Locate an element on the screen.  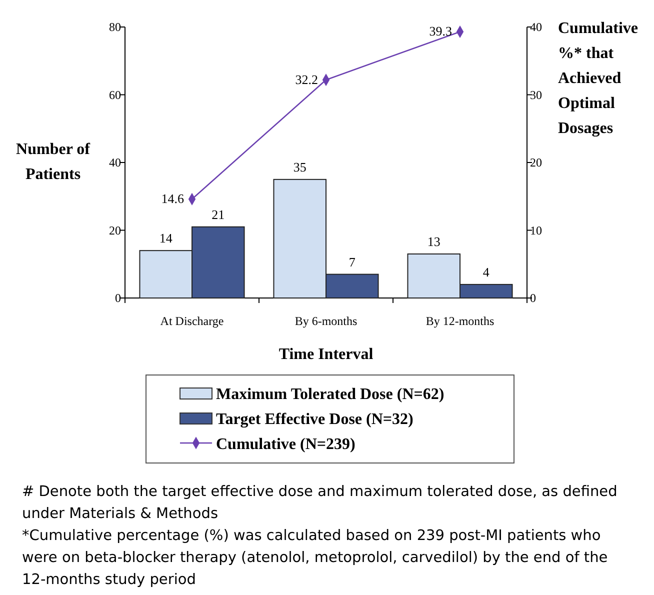
data-label: 35 is located at coordinates (299, 166).